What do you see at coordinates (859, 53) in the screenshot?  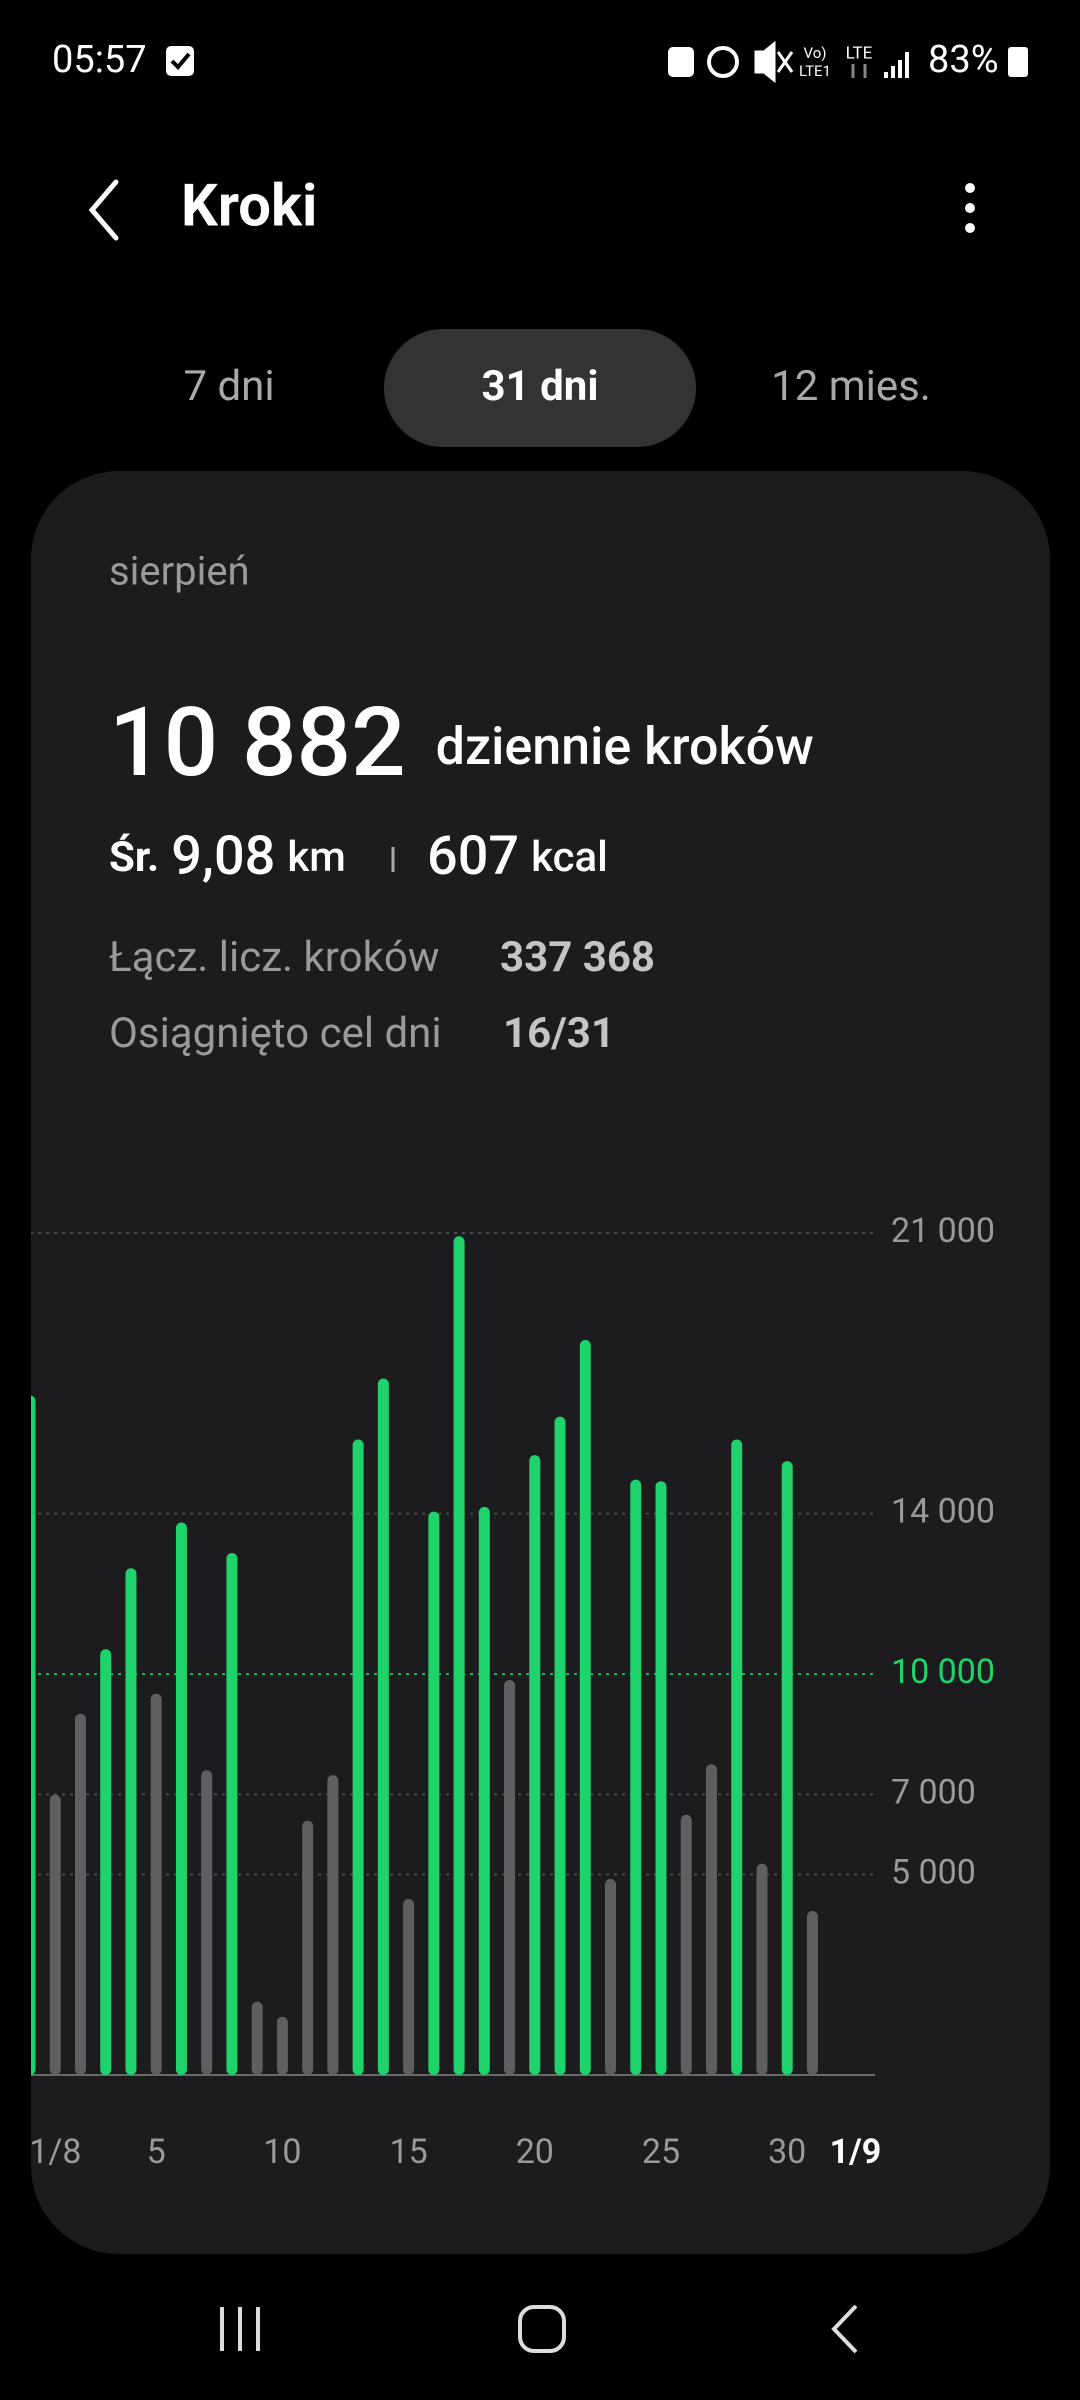 I see `lte-label: LTE` at bounding box center [859, 53].